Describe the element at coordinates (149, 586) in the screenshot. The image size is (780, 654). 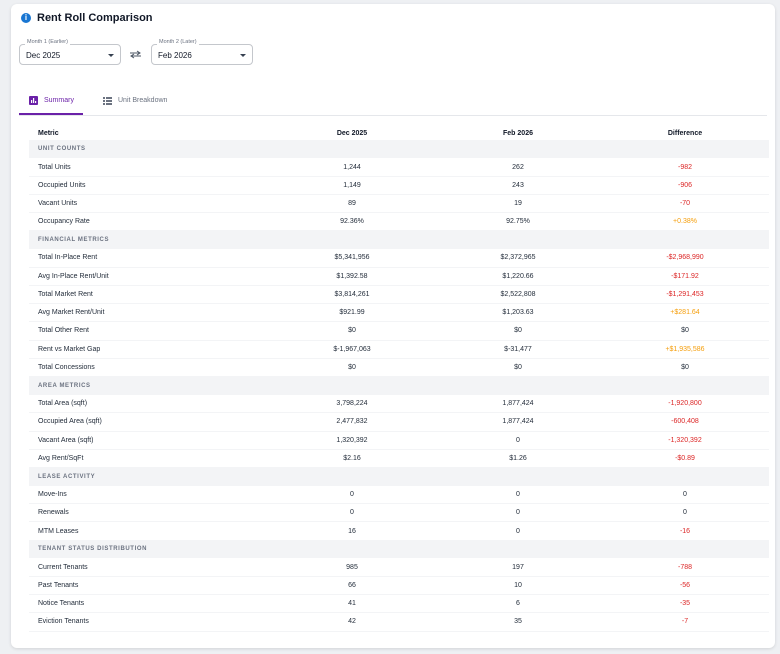
I see `metric-cell: Past Tenants` at that location.